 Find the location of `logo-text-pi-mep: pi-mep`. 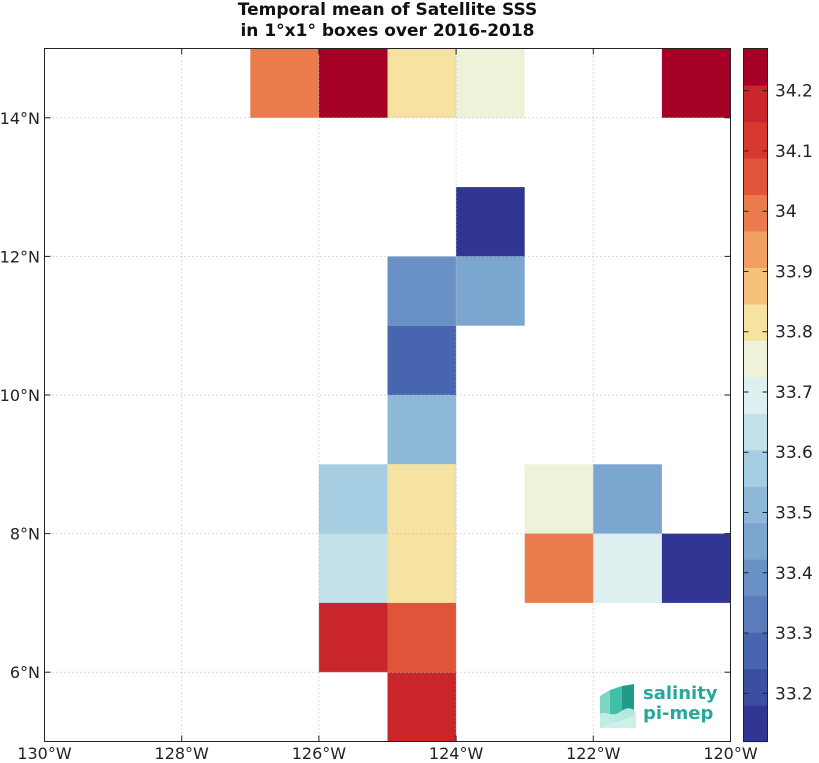

logo-text-pi-mep: pi-mep is located at coordinates (678, 713).